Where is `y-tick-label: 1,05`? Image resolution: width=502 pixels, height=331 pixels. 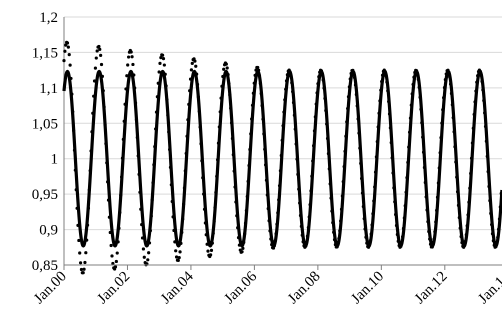
y-tick-label: 1,05 is located at coordinates (45, 124).